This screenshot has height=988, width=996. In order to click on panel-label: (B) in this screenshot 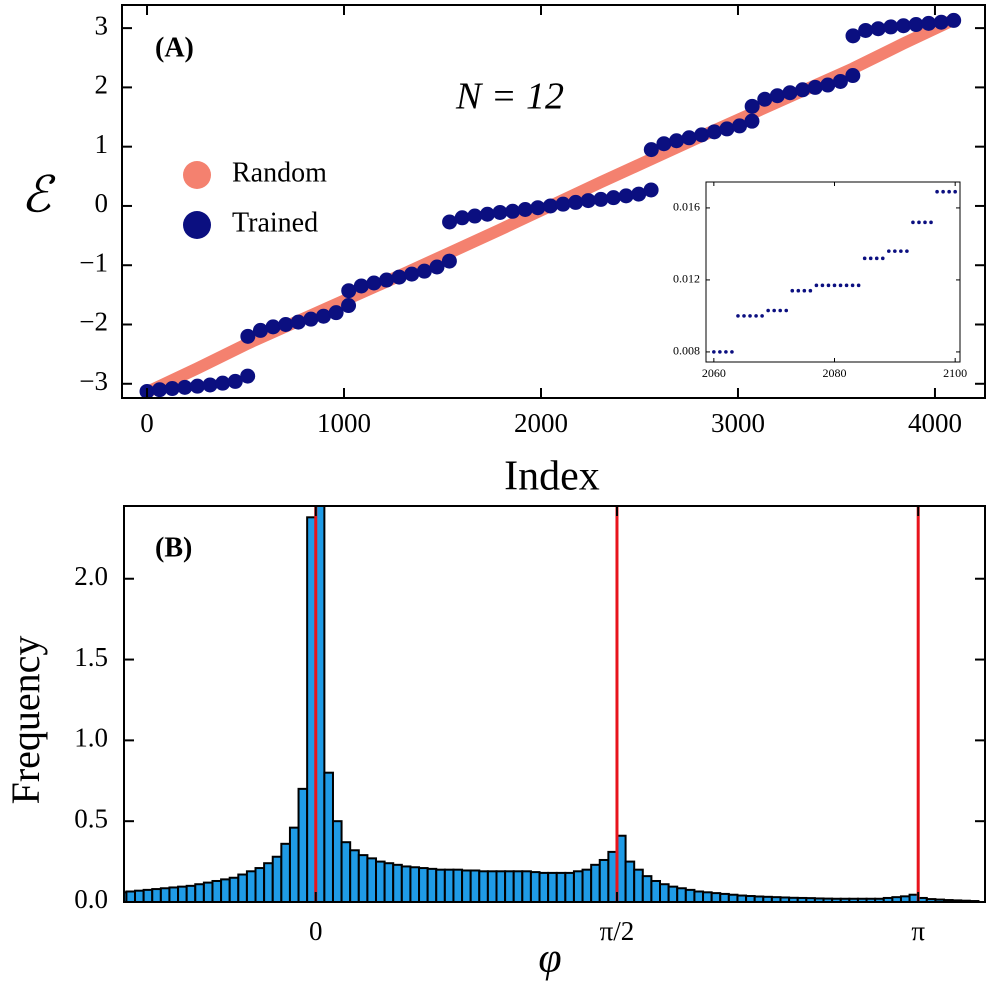, I will do `click(173, 547)`.